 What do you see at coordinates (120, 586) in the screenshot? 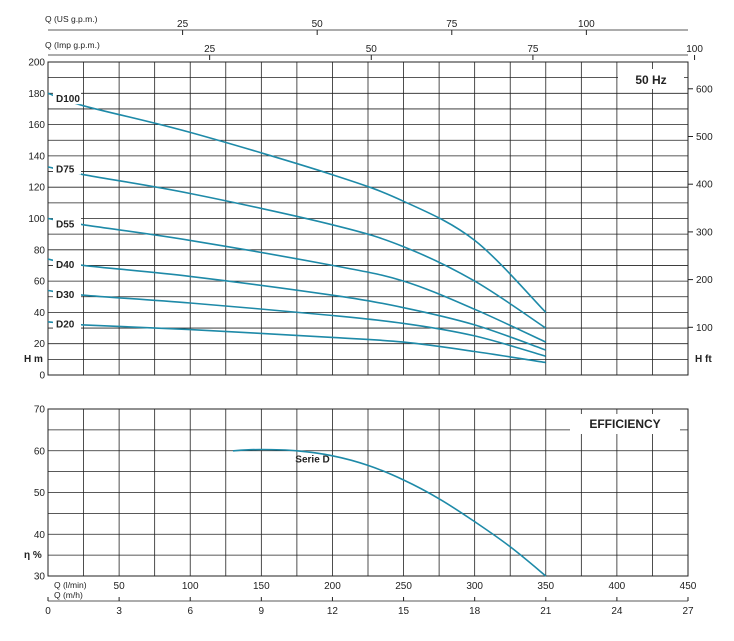
I see `lmin-tick-label: 50` at bounding box center [120, 586].